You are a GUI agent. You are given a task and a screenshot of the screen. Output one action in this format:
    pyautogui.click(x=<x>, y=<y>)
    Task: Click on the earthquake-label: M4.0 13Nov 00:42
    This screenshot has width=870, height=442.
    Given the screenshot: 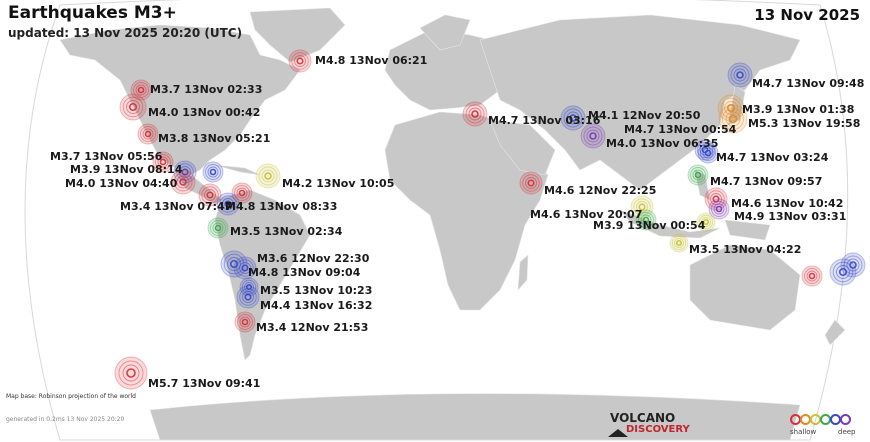 What is the action you would take?
    pyautogui.click(x=204, y=112)
    